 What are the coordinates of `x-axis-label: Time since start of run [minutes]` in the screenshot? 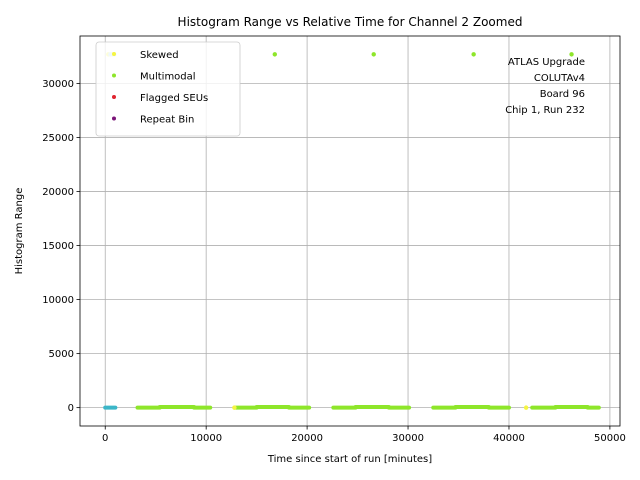 It's located at (349, 459).